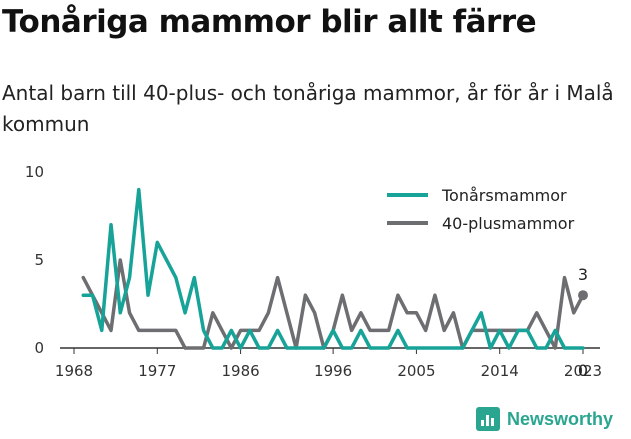  I want to click on series-end-label: 0, so click(583, 370).